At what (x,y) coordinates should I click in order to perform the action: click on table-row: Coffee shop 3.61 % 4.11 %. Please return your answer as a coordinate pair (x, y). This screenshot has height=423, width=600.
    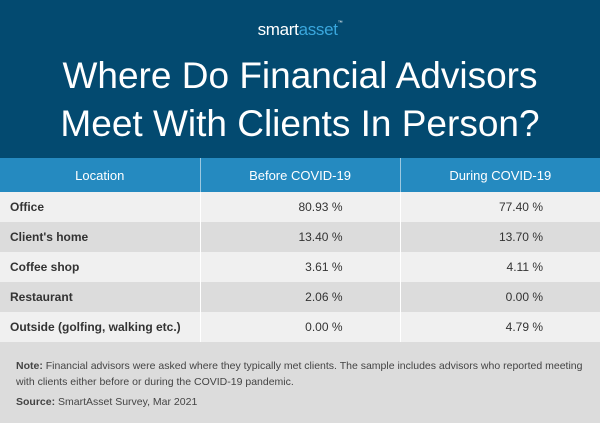
    Looking at the image, I should click on (300, 267).